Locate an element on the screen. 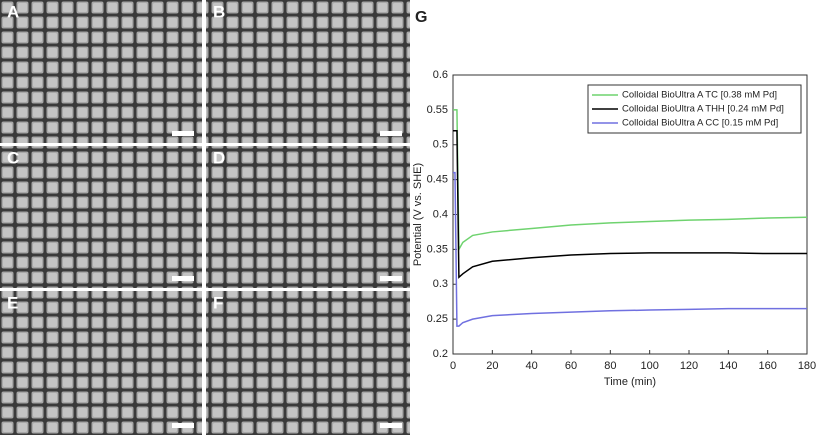 The height and width of the screenshot is (435, 817). legend-box is located at coordinates (694, 109).